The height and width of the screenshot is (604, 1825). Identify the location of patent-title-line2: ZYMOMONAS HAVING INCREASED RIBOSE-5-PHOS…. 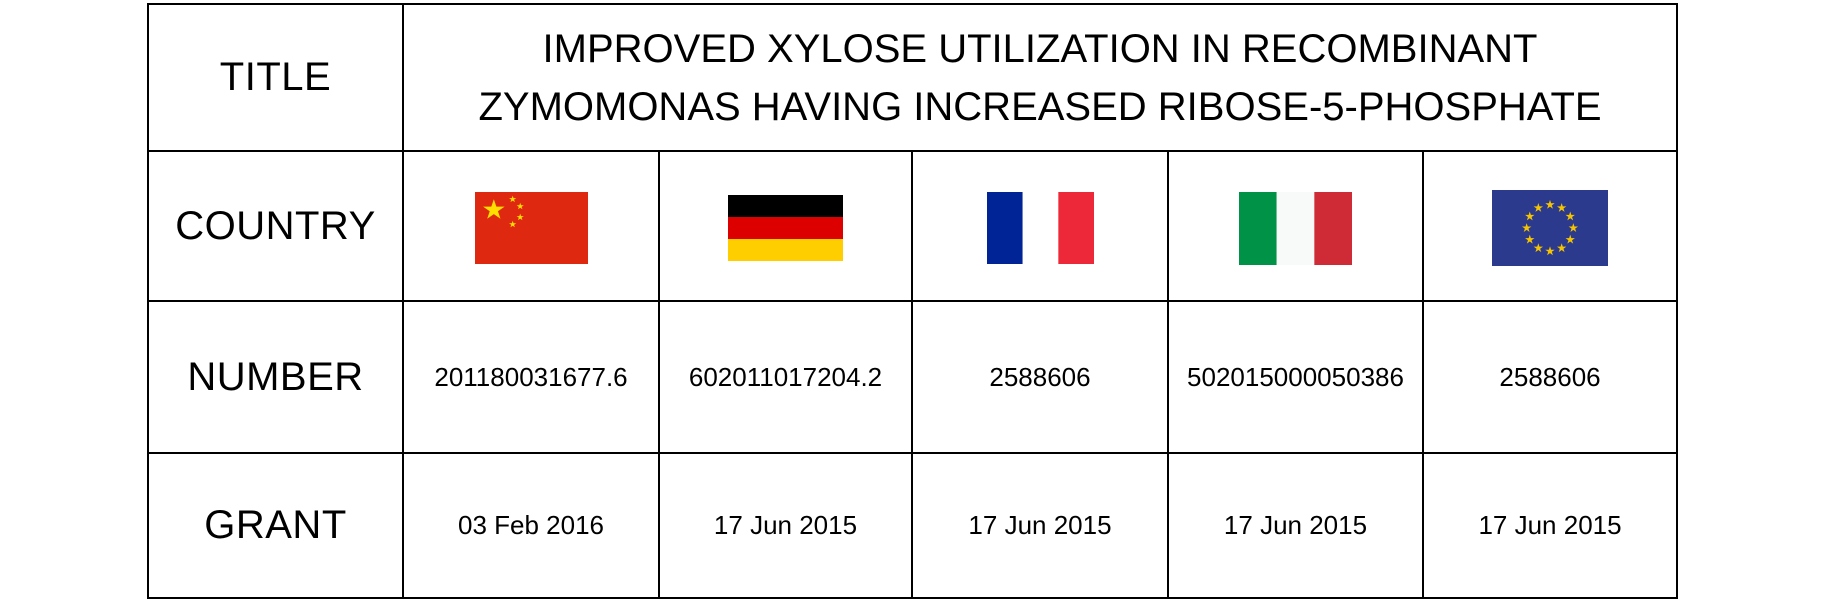
(1040, 106).